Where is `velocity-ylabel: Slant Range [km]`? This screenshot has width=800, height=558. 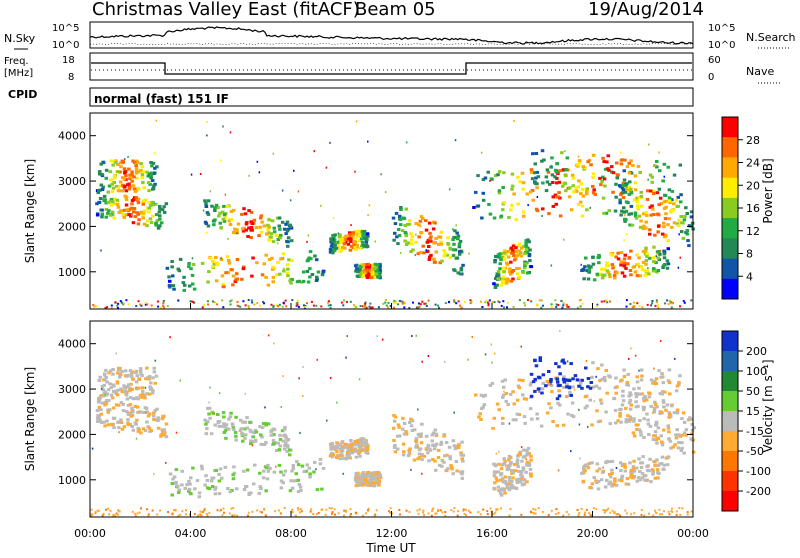 velocity-ylabel: Slant Range [km] is located at coordinates (30, 419).